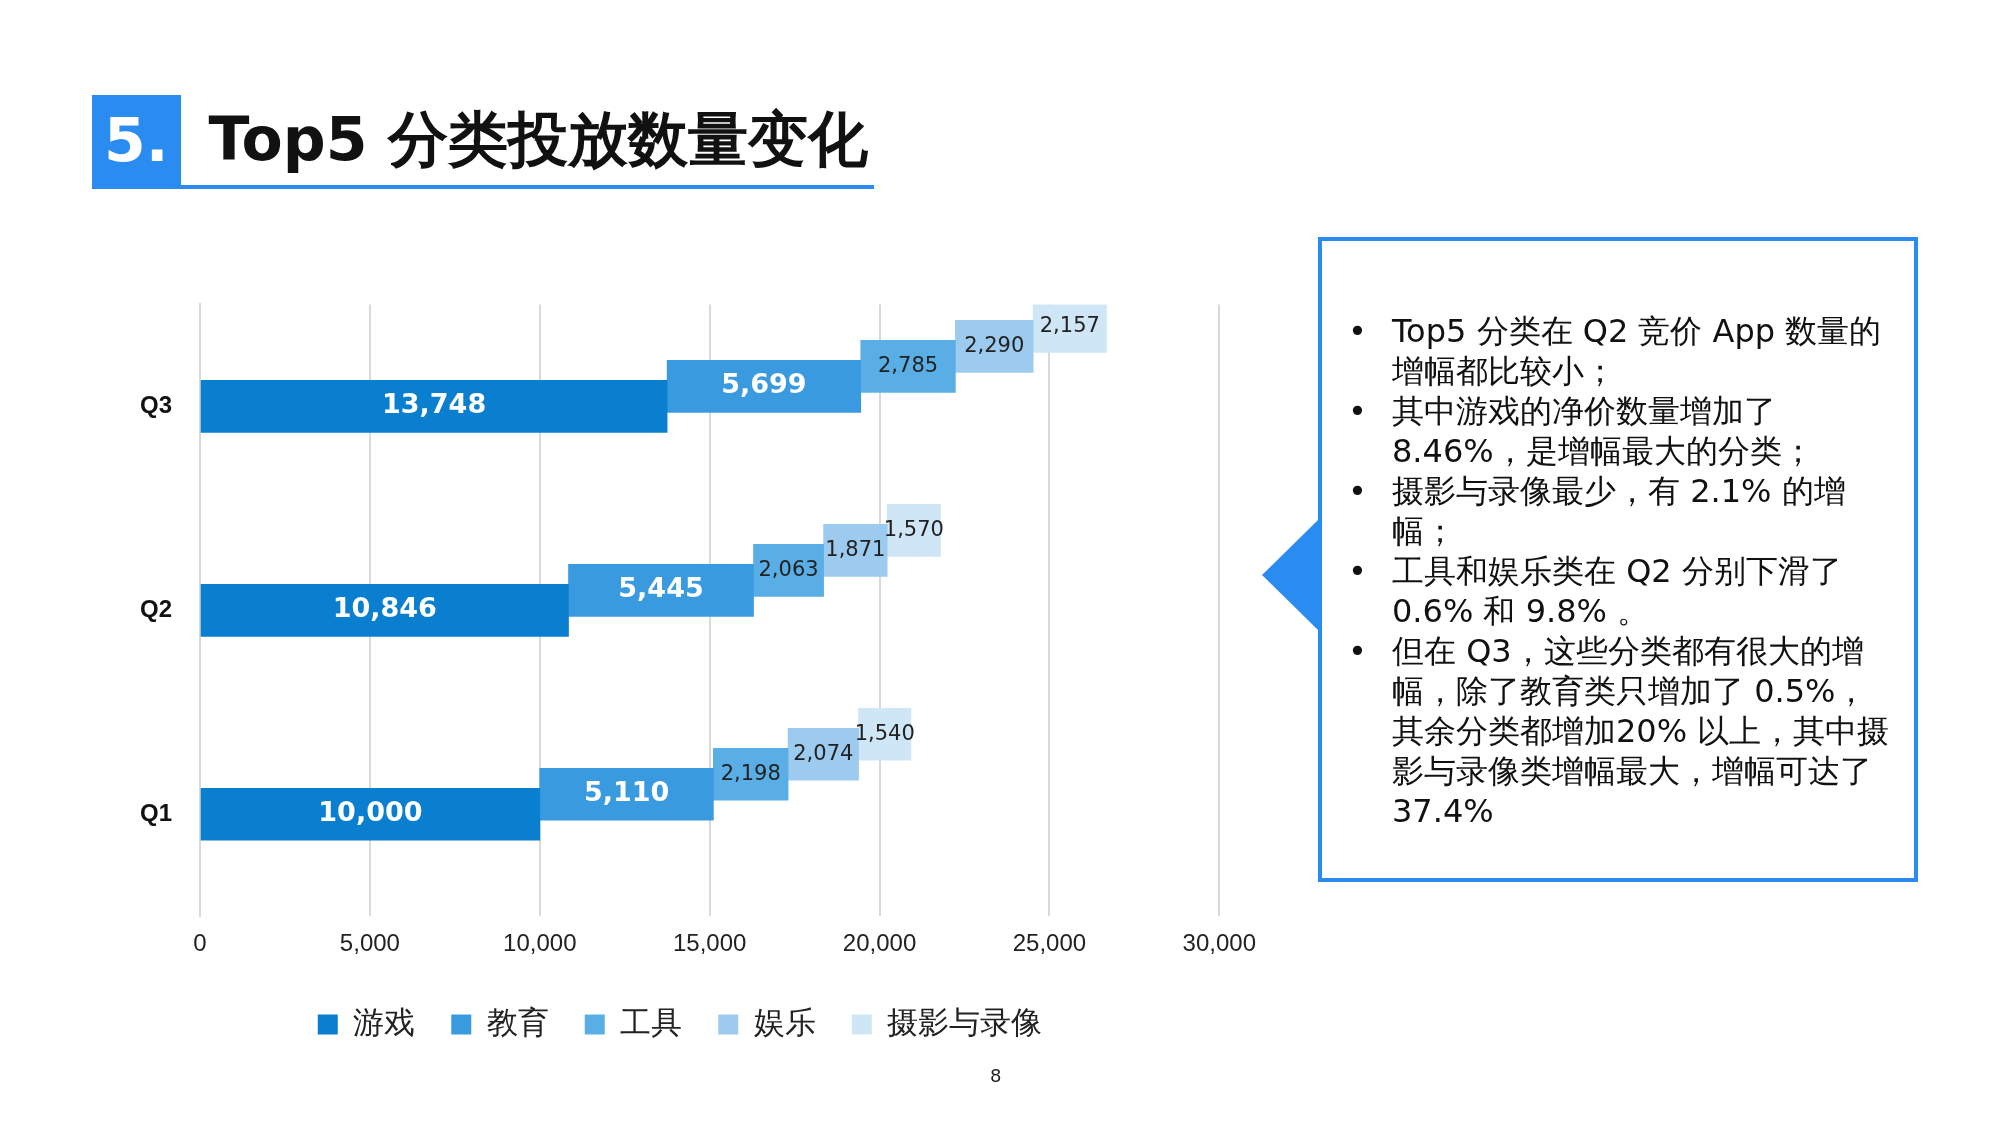 The height and width of the screenshot is (1125, 2000). Describe the element at coordinates (1595, 591) in the screenshot. I see `text: • 工具和娱乐类在 Q2 分别下滑了 0.6% 和 9.8% 。` at that location.